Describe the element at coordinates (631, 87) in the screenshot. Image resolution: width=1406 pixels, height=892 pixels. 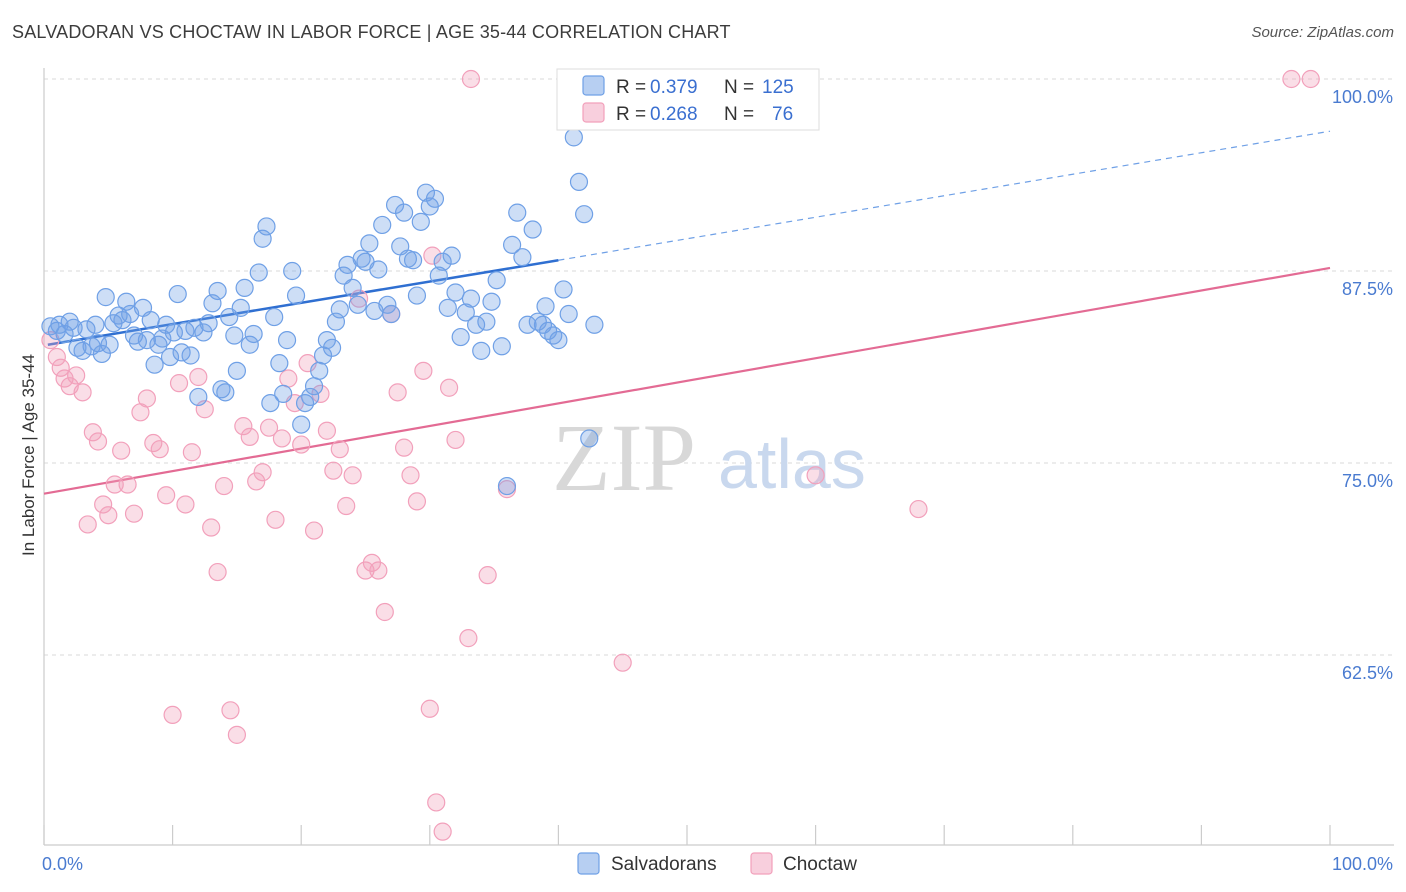
I see `legend-r-label: R =` at that location.